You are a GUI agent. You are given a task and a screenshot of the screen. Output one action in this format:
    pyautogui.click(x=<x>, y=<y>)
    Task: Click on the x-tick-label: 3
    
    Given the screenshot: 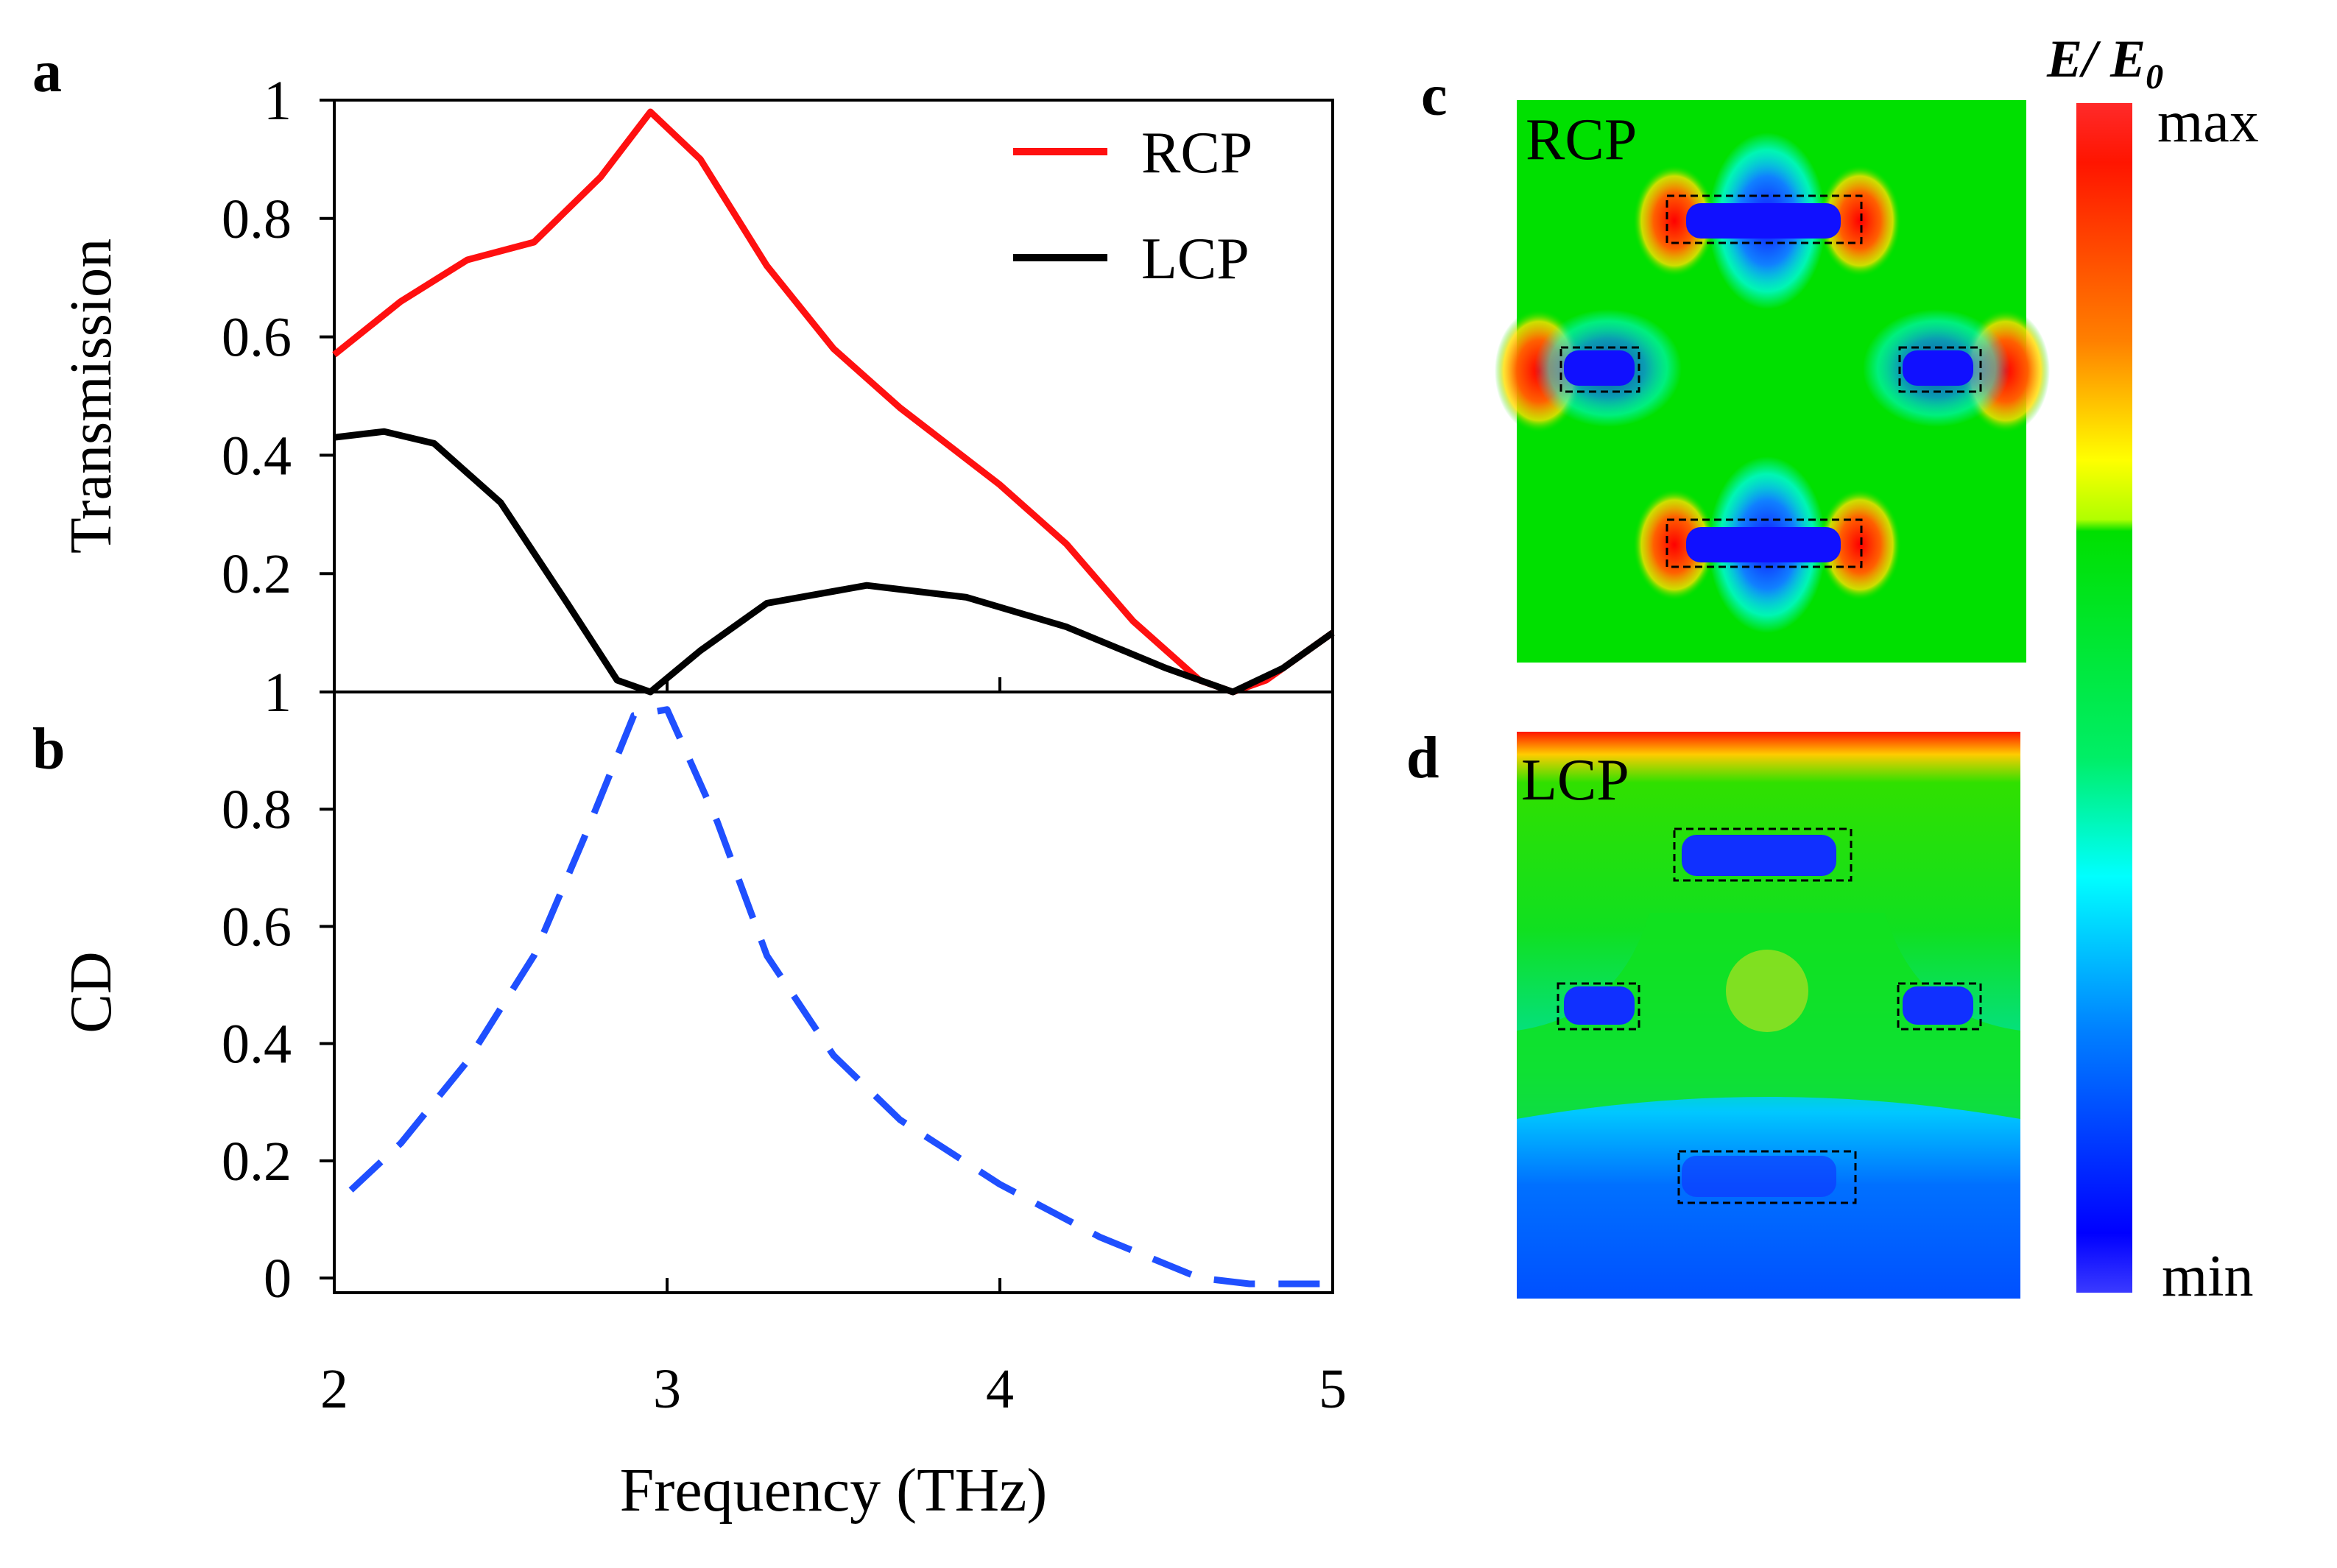 What is the action you would take?
    pyautogui.click(x=667, y=1389)
    